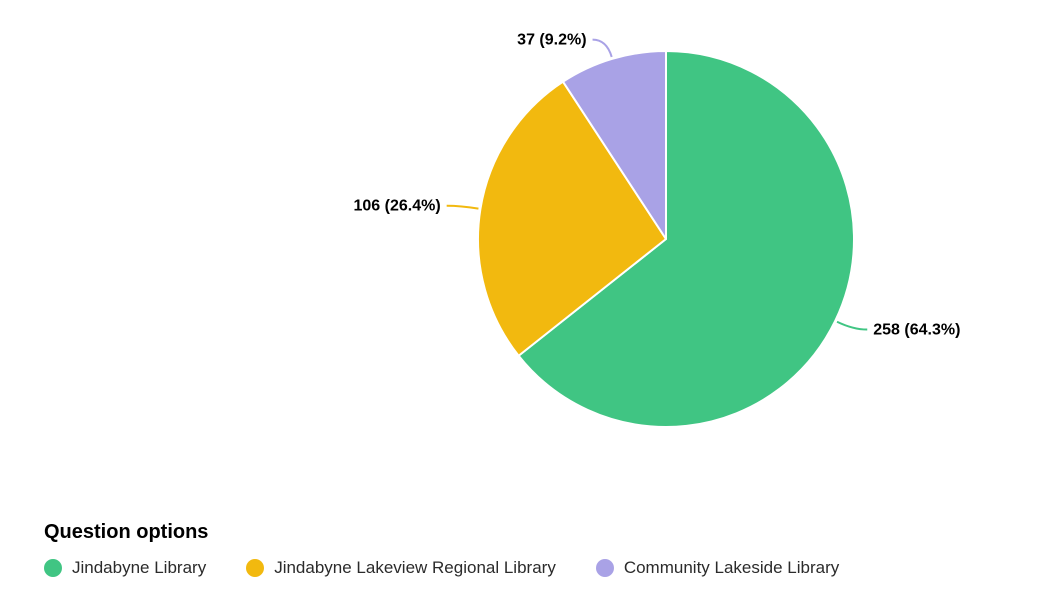  Describe the element at coordinates (551, 40) in the screenshot. I see `data-label-2: 37 (9.2%)` at that location.